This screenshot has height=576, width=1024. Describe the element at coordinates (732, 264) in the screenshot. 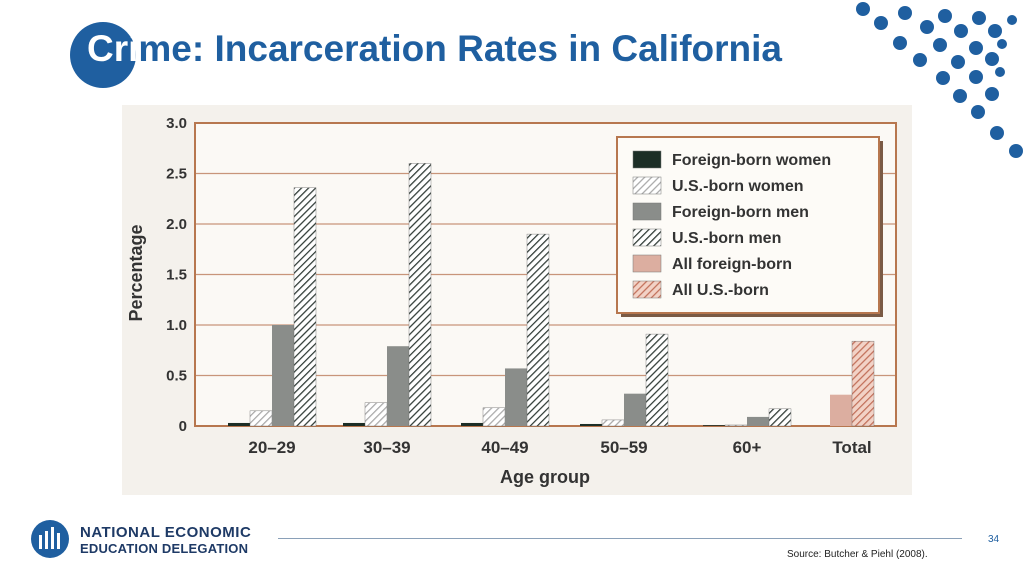

I see `legend-label: All foreign-born` at that location.